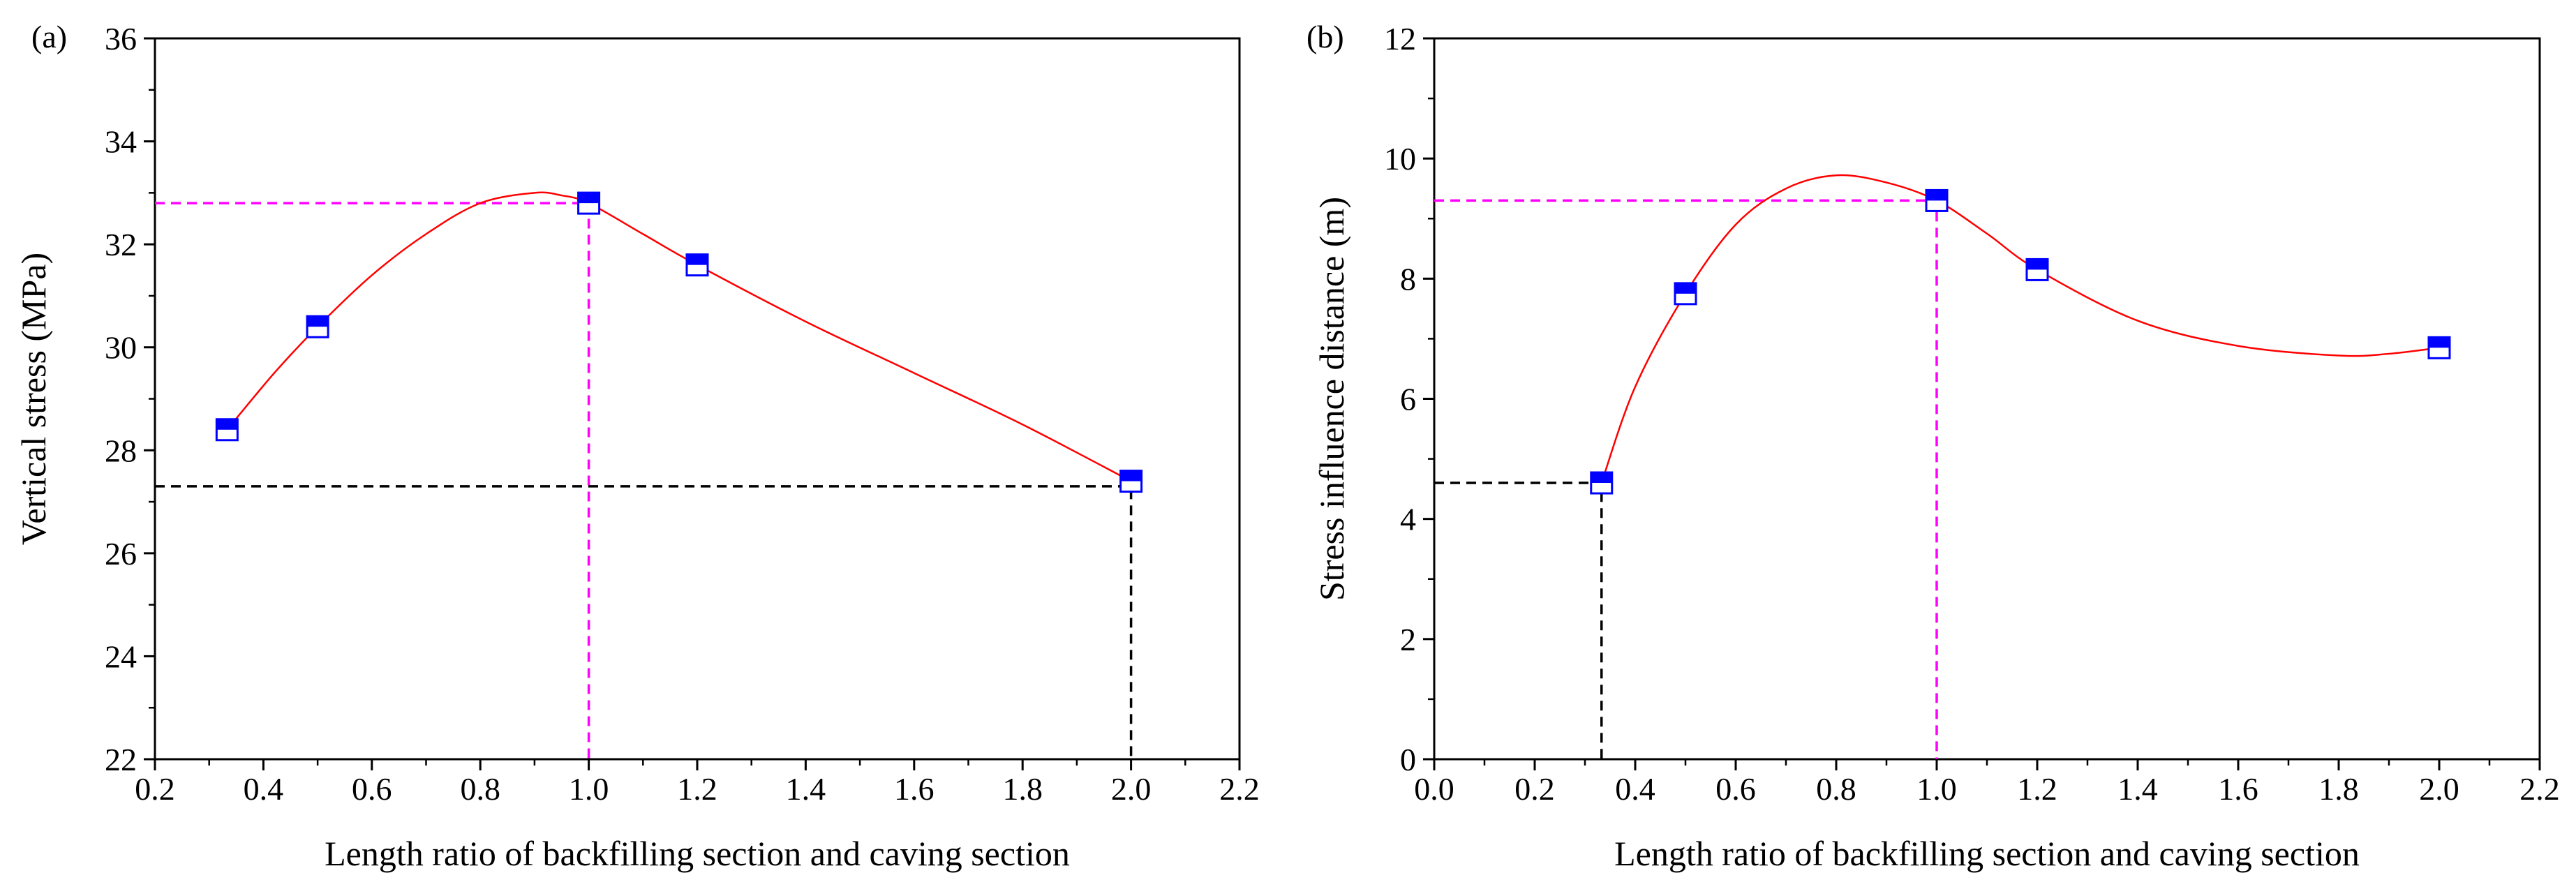  Describe the element at coordinates (1408, 279) in the screenshot. I see `y-tick-label: 8` at that location.